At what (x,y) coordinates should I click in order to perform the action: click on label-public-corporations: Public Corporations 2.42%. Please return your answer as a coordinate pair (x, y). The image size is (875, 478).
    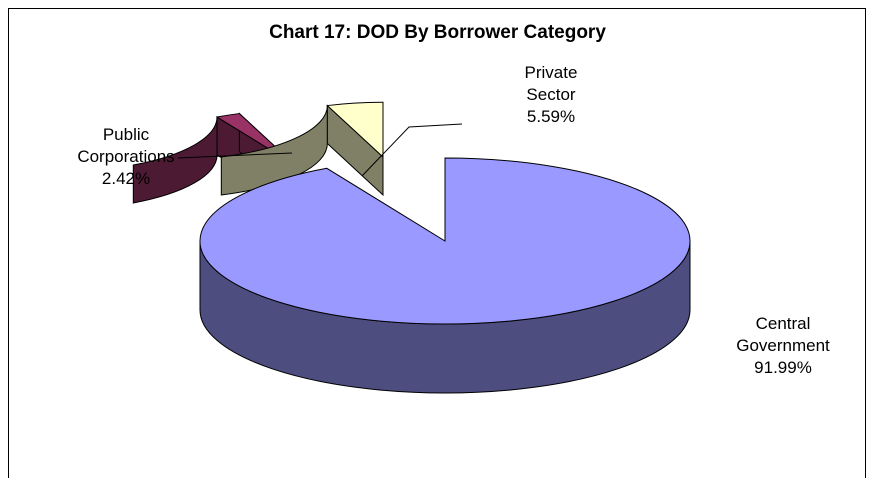
    Looking at the image, I should click on (126, 156).